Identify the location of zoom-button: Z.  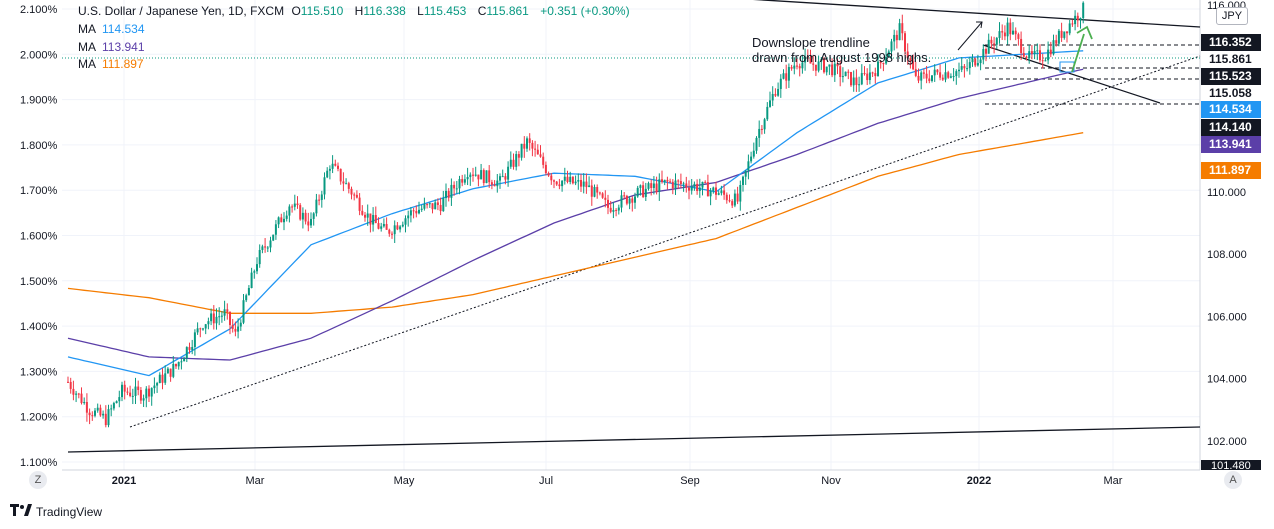
(38, 480).